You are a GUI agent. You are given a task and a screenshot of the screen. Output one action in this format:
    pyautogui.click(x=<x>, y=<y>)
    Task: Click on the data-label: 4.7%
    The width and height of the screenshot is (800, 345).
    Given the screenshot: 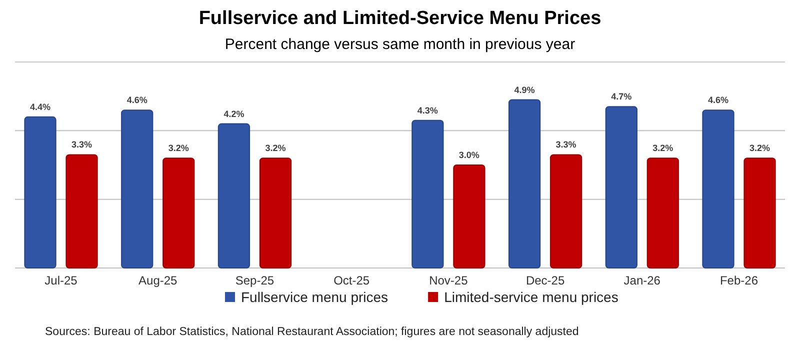 What is the action you would take?
    pyautogui.click(x=621, y=97)
    